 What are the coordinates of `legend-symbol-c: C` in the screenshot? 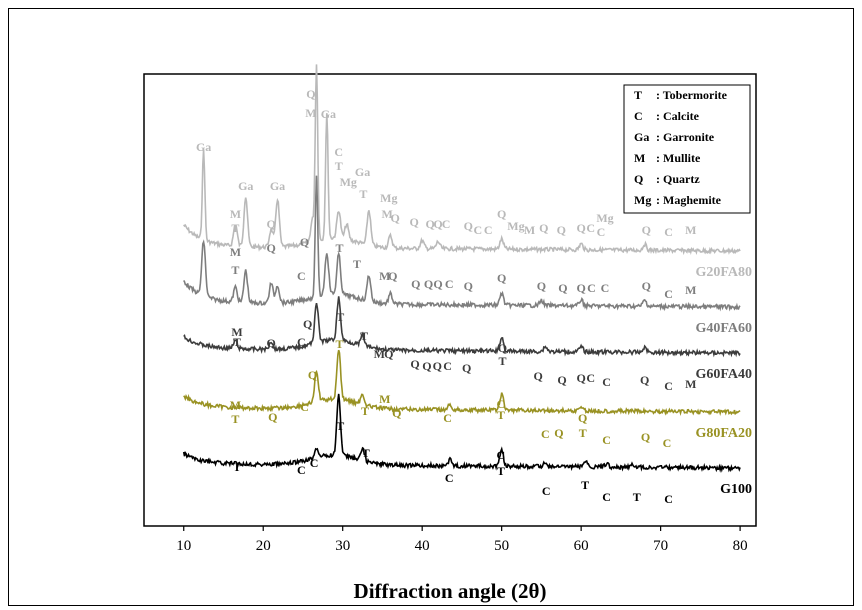 It's located at (638, 116).